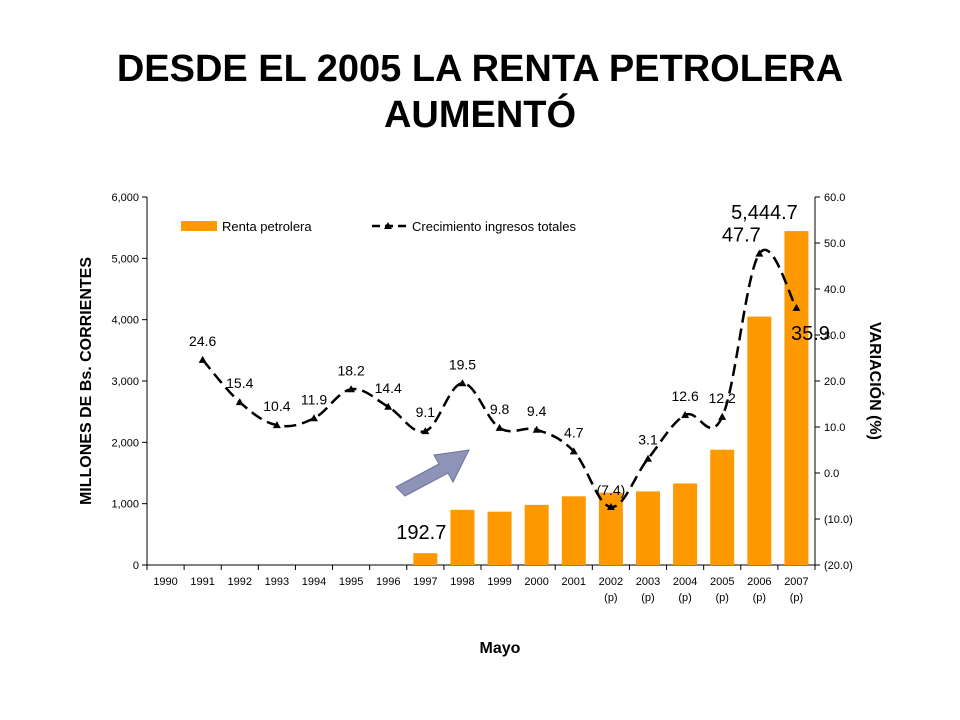 The height and width of the screenshot is (720, 960). I want to click on line-data-label: 47.7, so click(741, 236).